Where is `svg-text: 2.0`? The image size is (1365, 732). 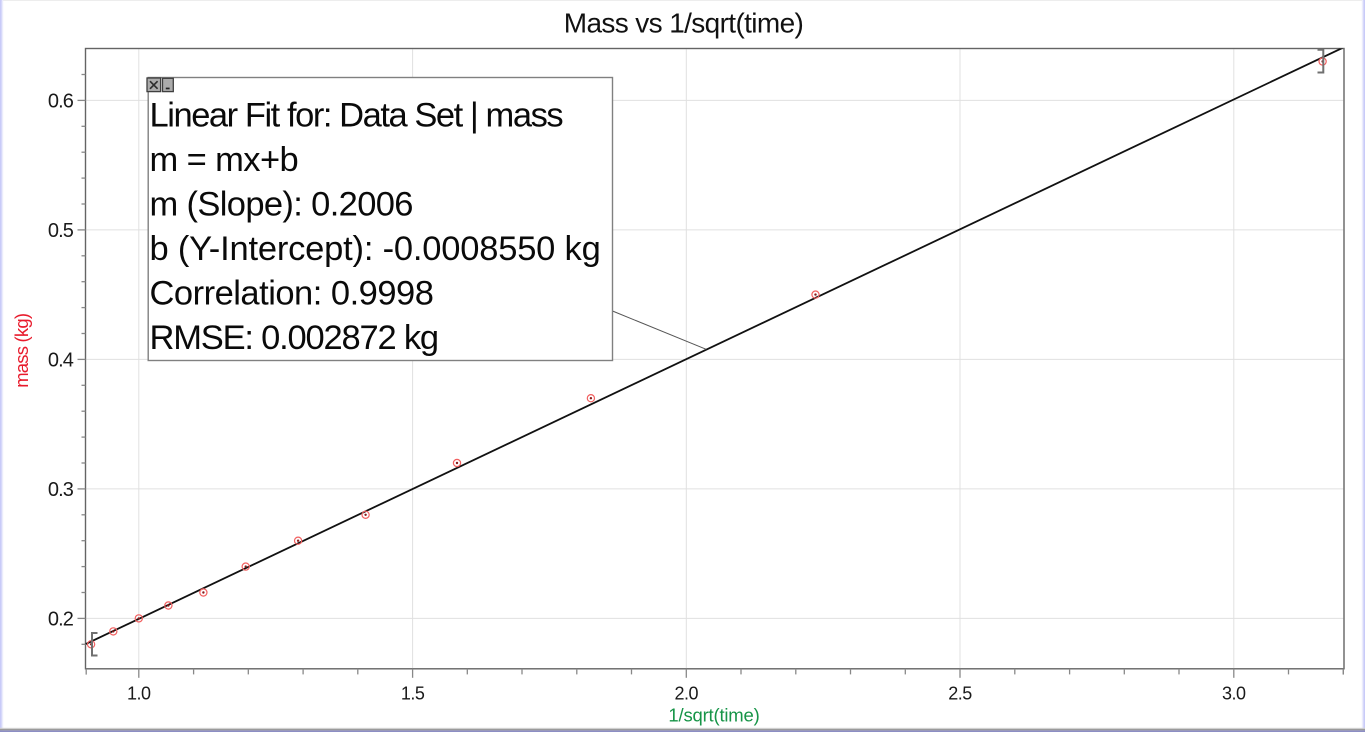 svg-text: 2.0 is located at coordinates (687, 694).